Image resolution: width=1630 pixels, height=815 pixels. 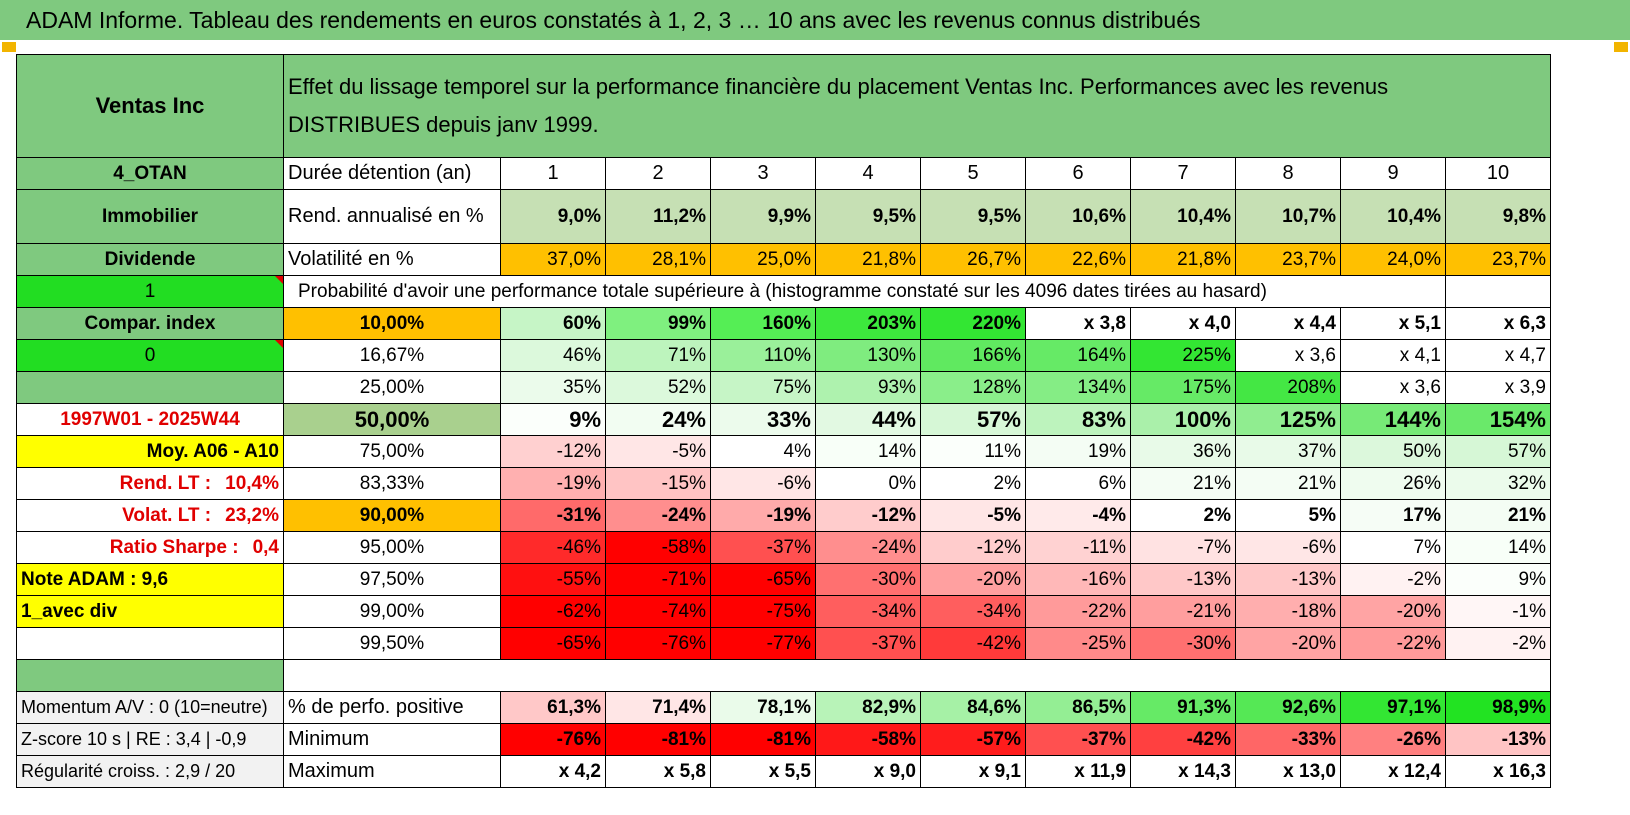 What do you see at coordinates (1078, 216) in the screenshot?
I see `return-value: 10,6%` at bounding box center [1078, 216].